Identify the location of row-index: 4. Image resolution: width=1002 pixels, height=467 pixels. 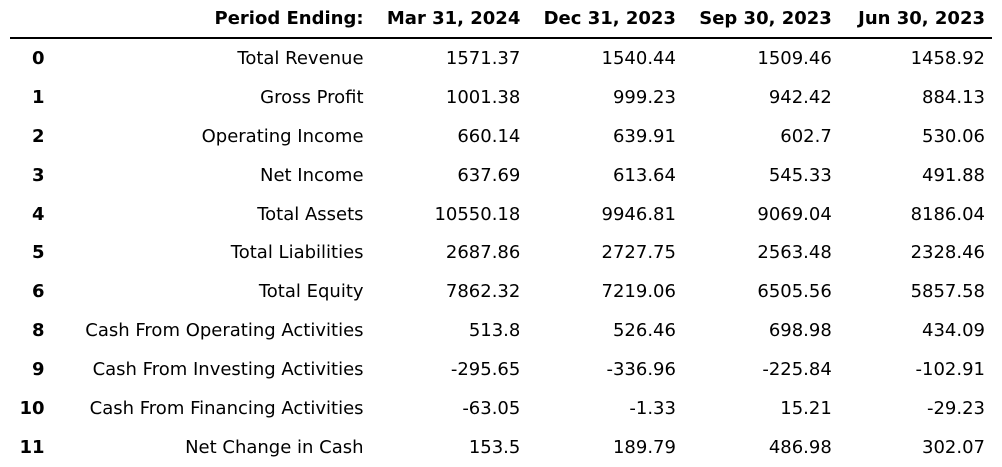
(38, 214).